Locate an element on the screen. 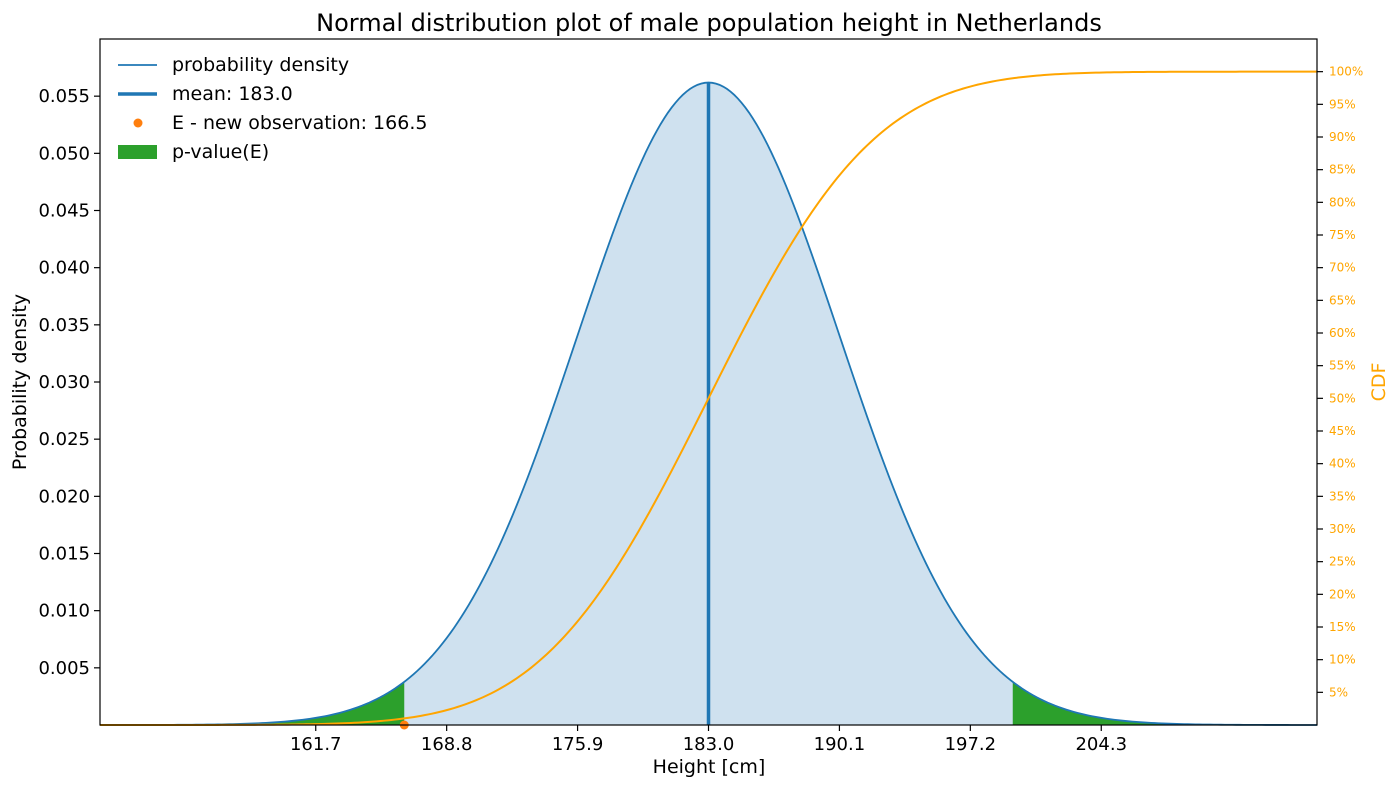 This screenshot has width=1400, height=793. x-tick-label: 197.2 is located at coordinates (971, 744).